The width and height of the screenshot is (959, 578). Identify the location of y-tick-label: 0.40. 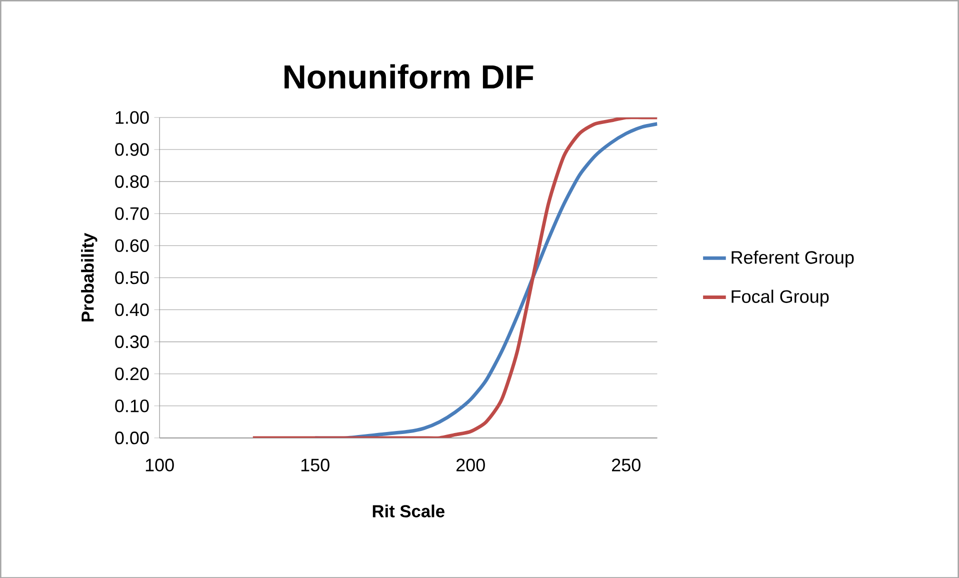
(132, 309).